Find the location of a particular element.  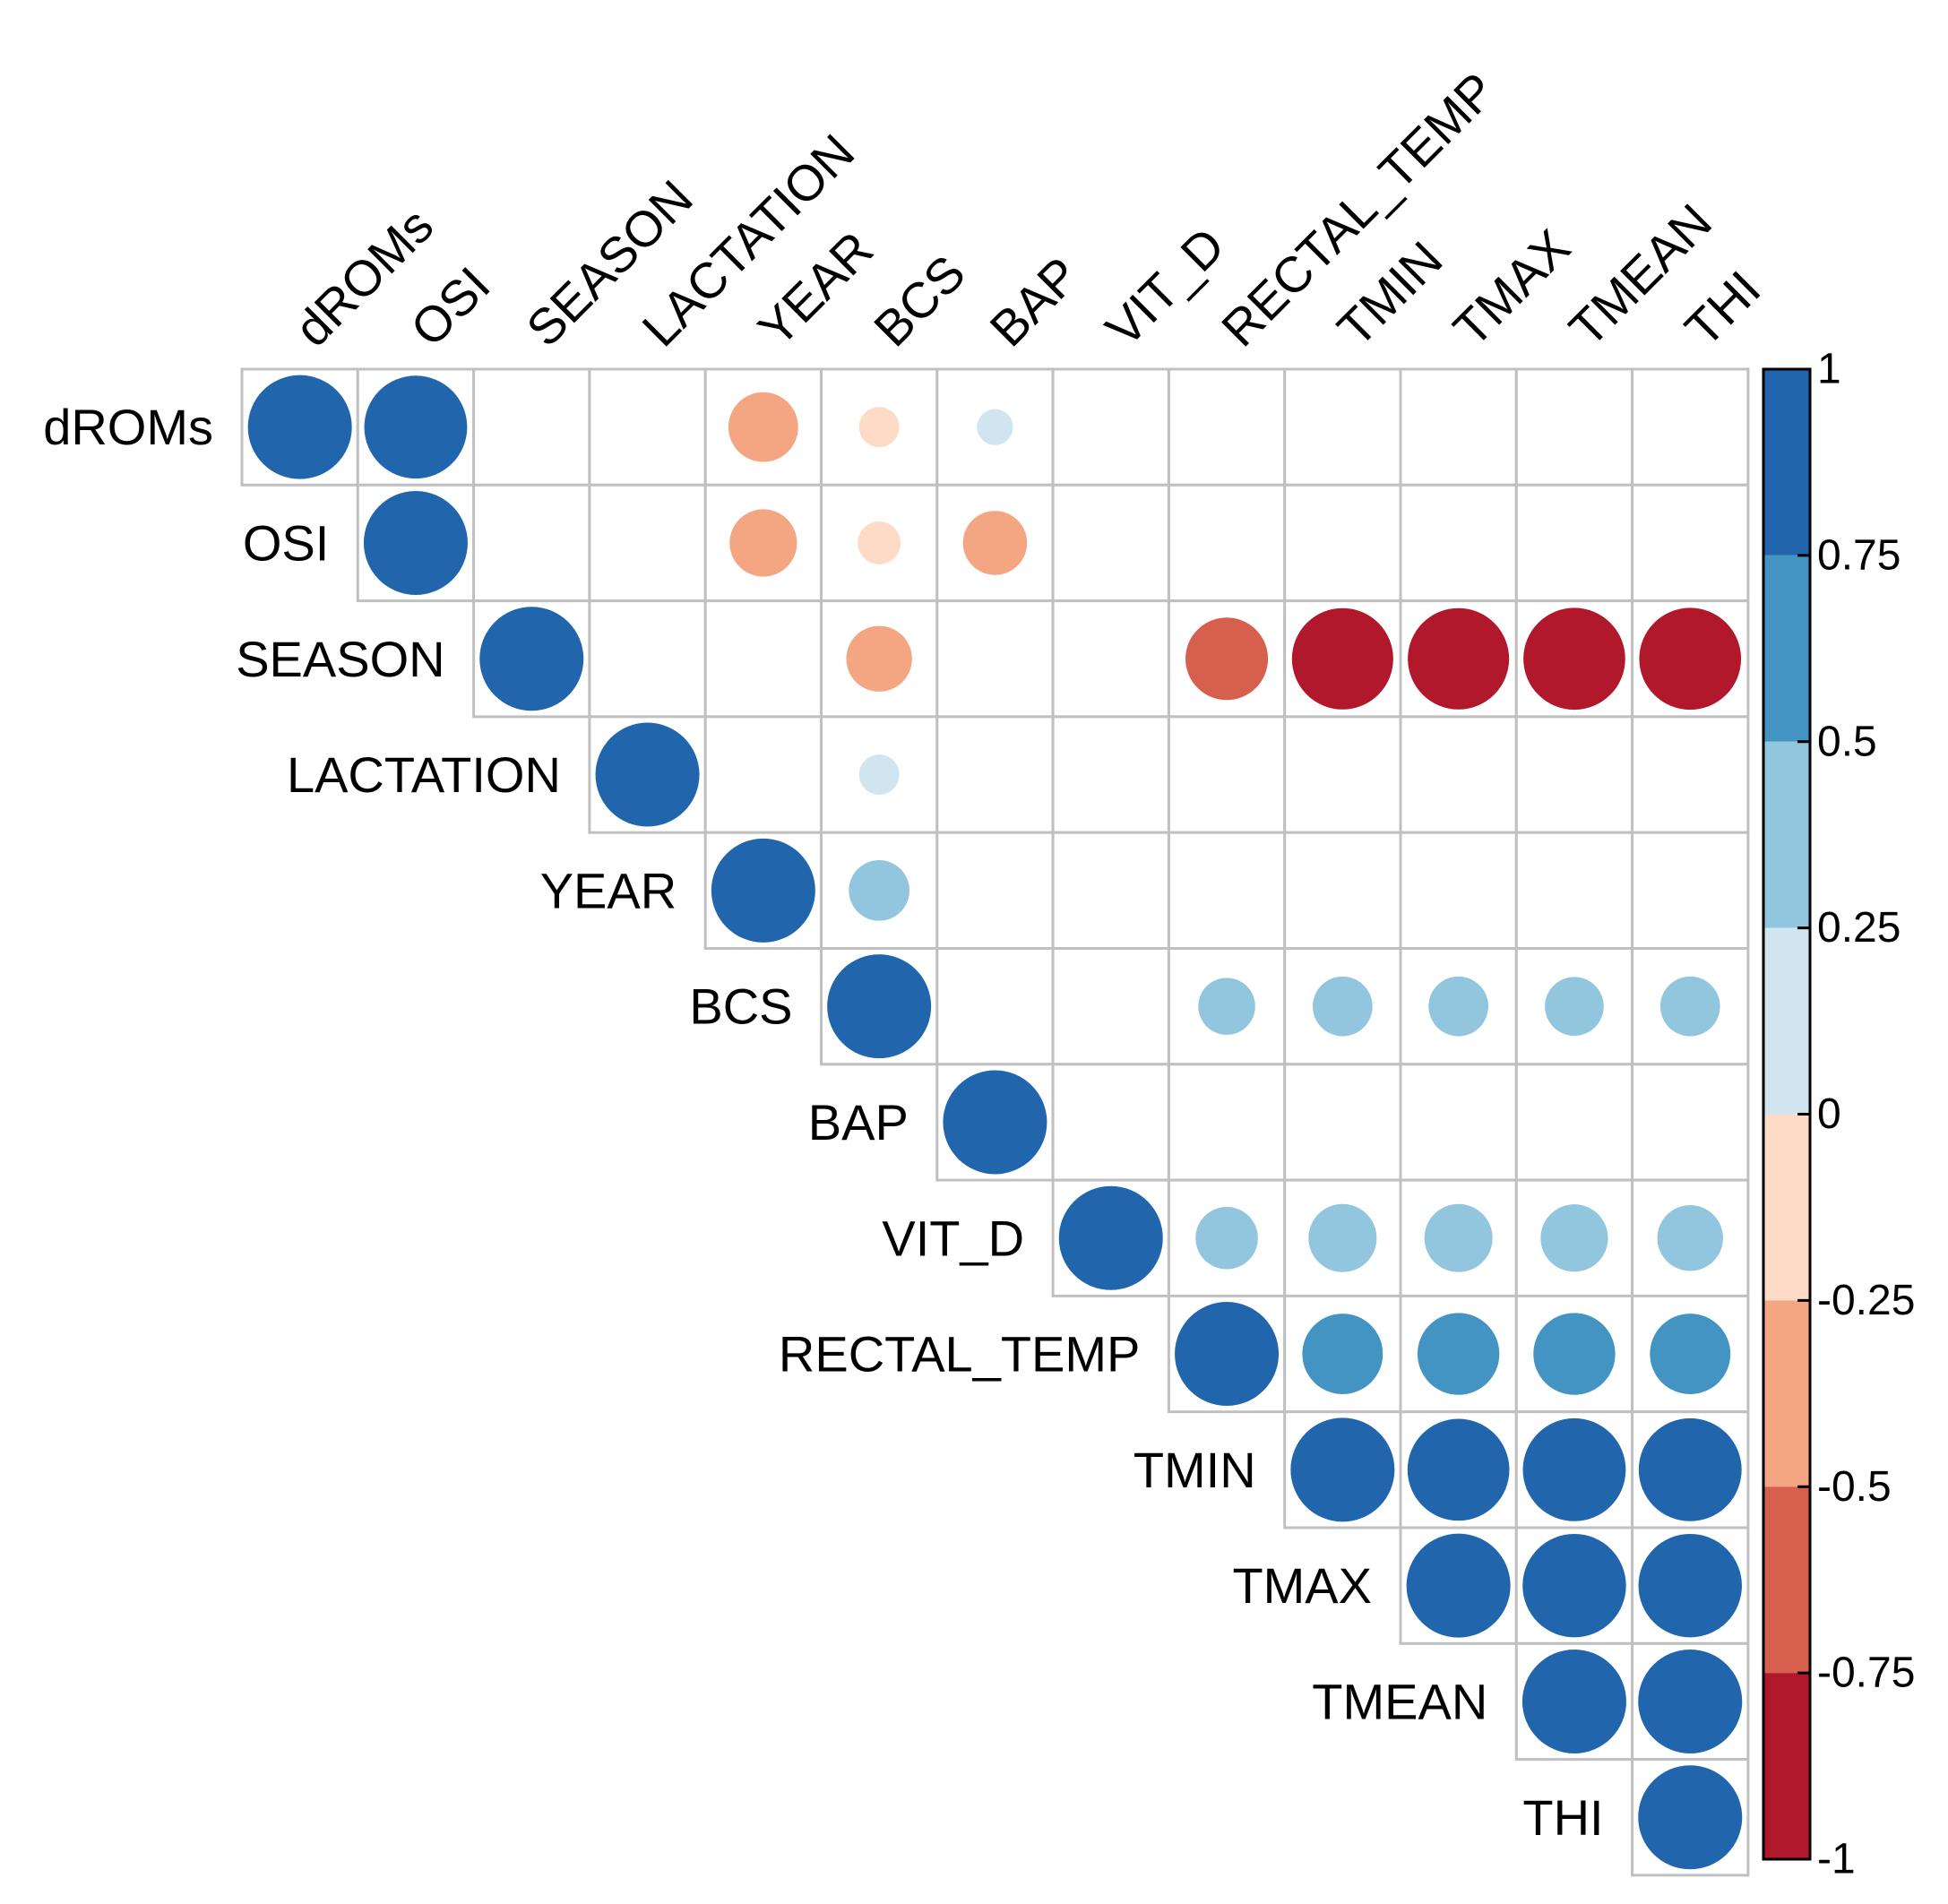

grid-cell-bcs-vit-d is located at coordinates (1111, 1006).